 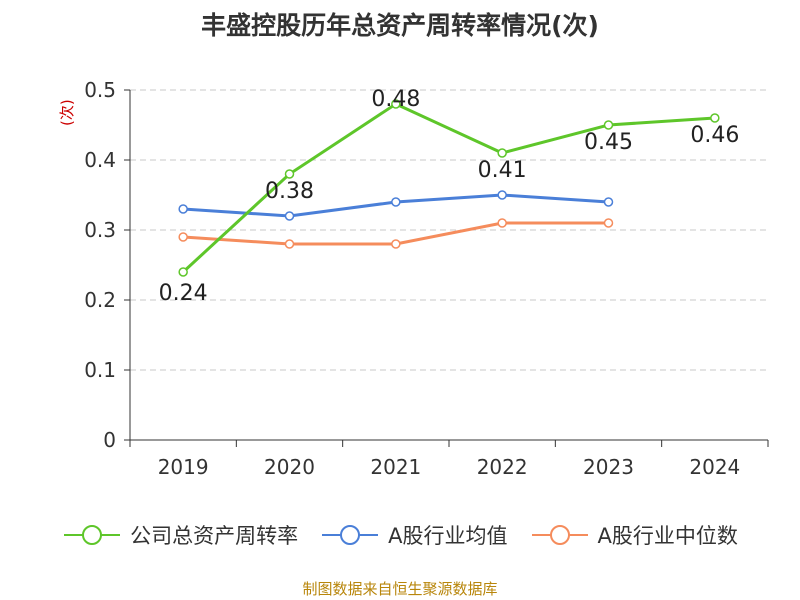 I want to click on legend-label-company: 公司总资产周转率, so click(x=214, y=536).